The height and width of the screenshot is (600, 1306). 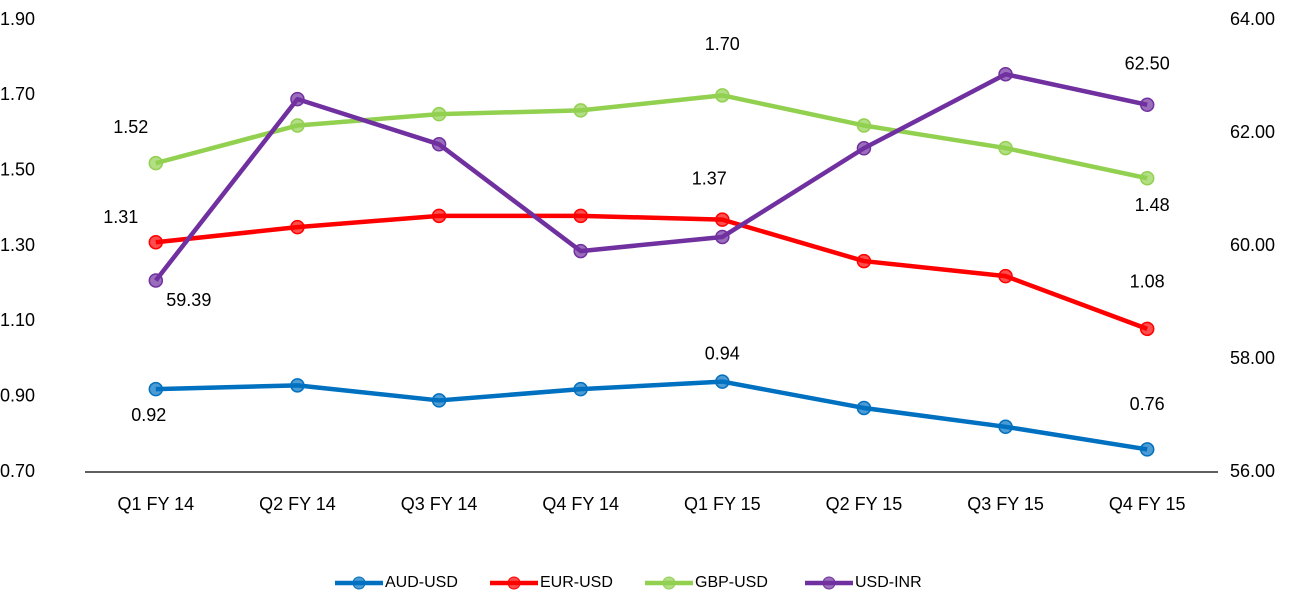 I want to click on x-tick-label: Q2 FY 14, so click(x=297, y=504).